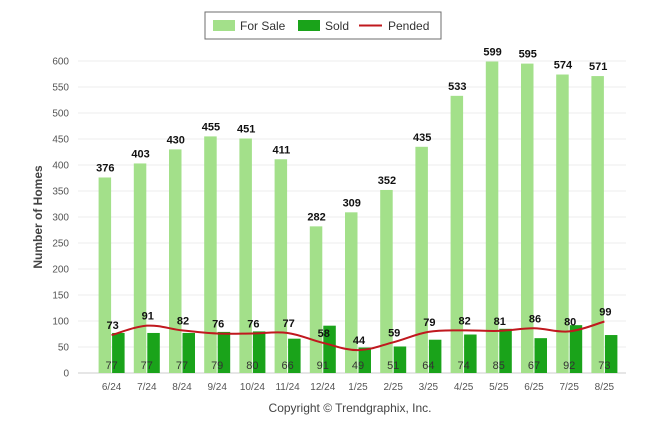 The image size is (646, 434). Describe the element at coordinates (182, 387) in the screenshot. I see `x-tick-label: 8/24` at that location.